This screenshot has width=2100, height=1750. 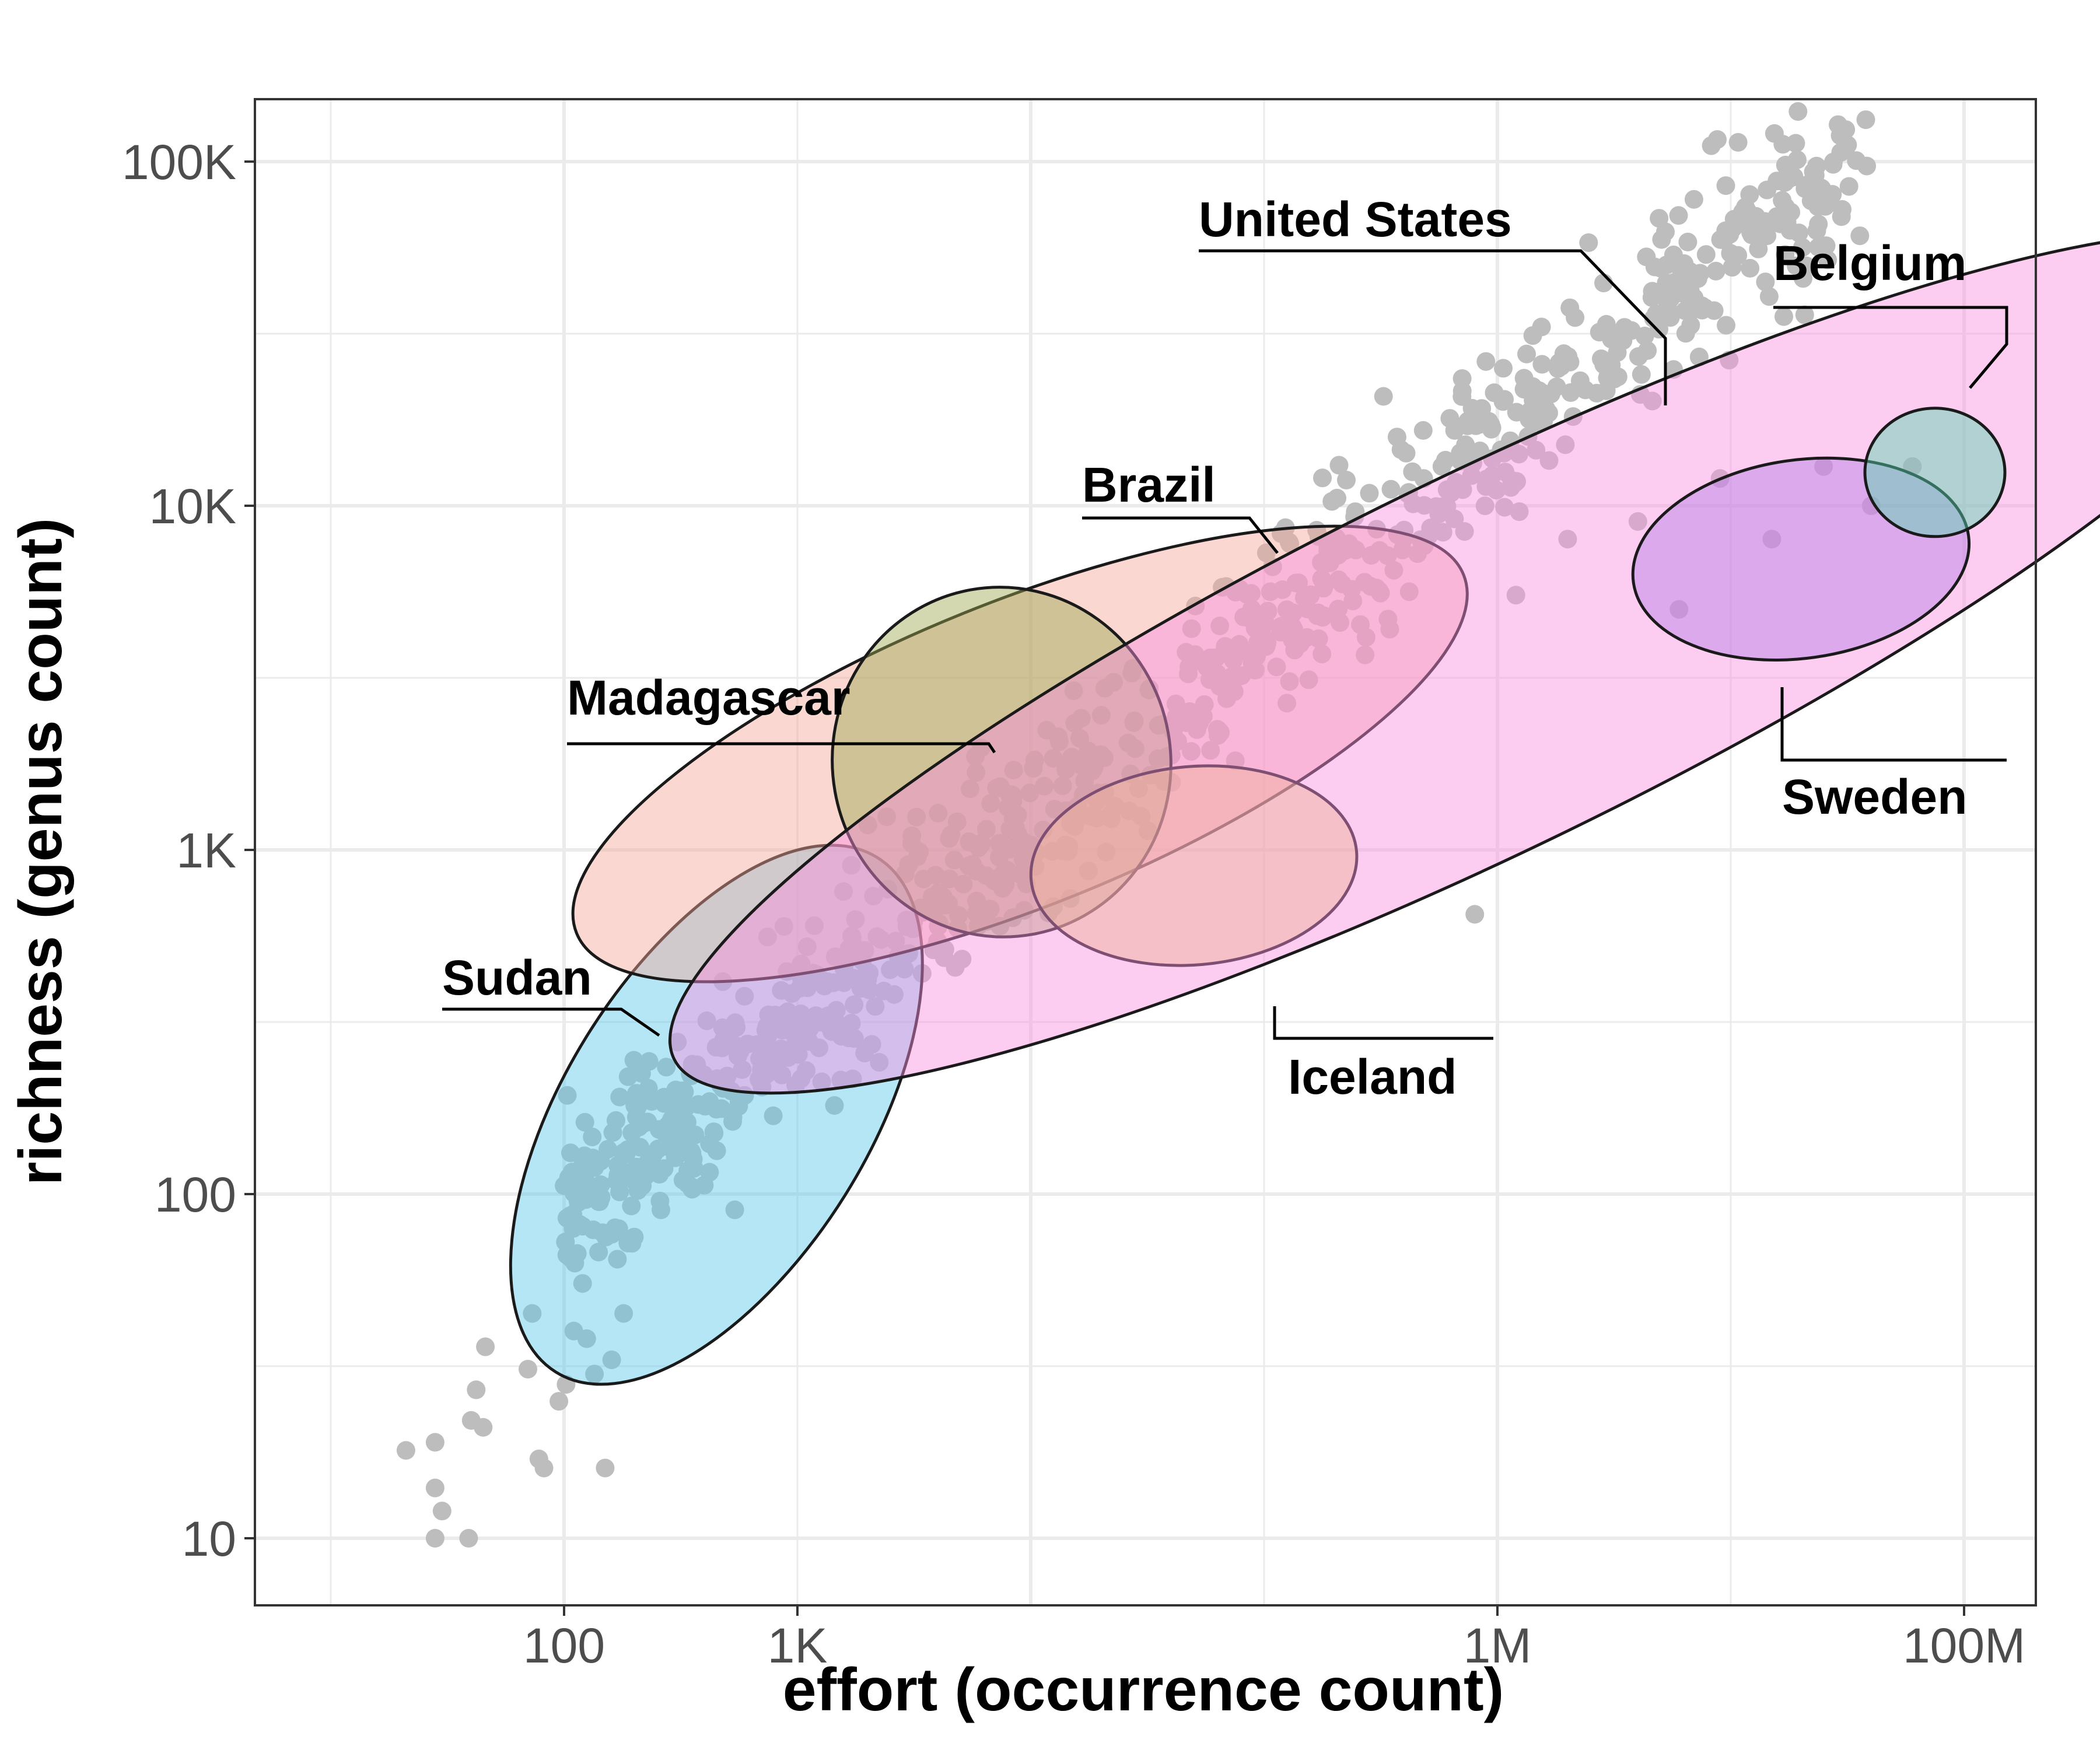 I want to click on label-madagascar: Madagascar, so click(x=708, y=697).